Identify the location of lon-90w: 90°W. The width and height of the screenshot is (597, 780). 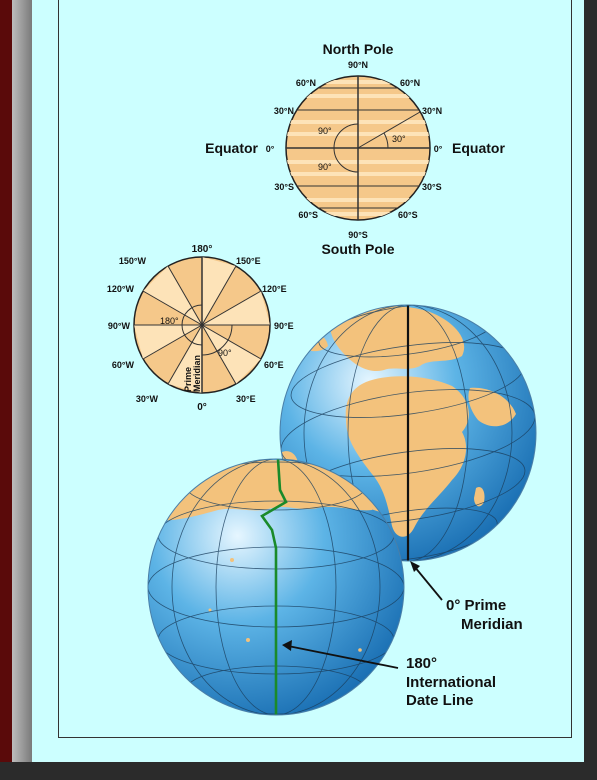
(119, 326).